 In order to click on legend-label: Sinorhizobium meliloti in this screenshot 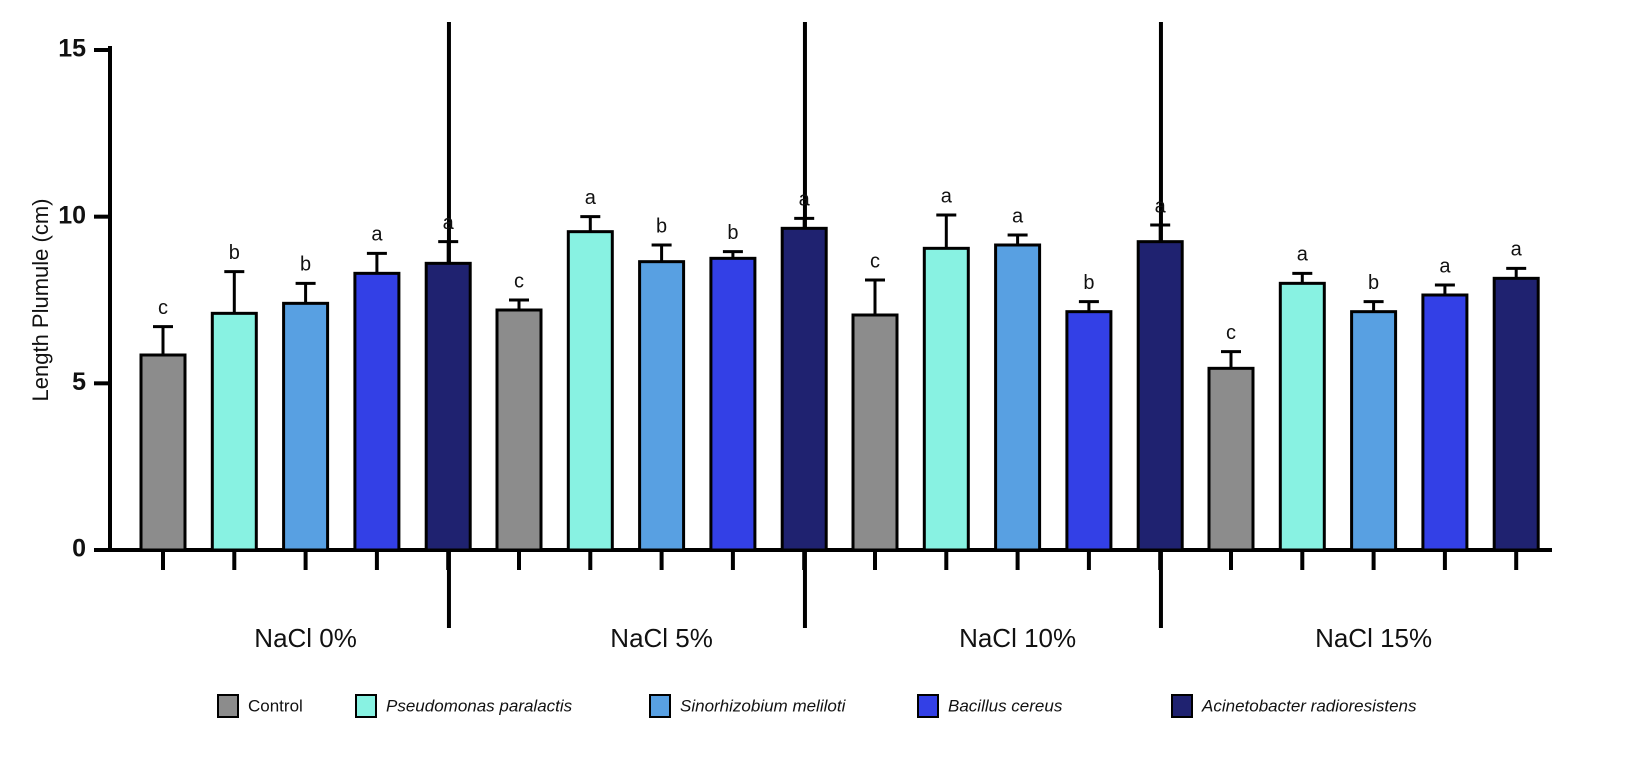, I will do `click(763, 705)`.